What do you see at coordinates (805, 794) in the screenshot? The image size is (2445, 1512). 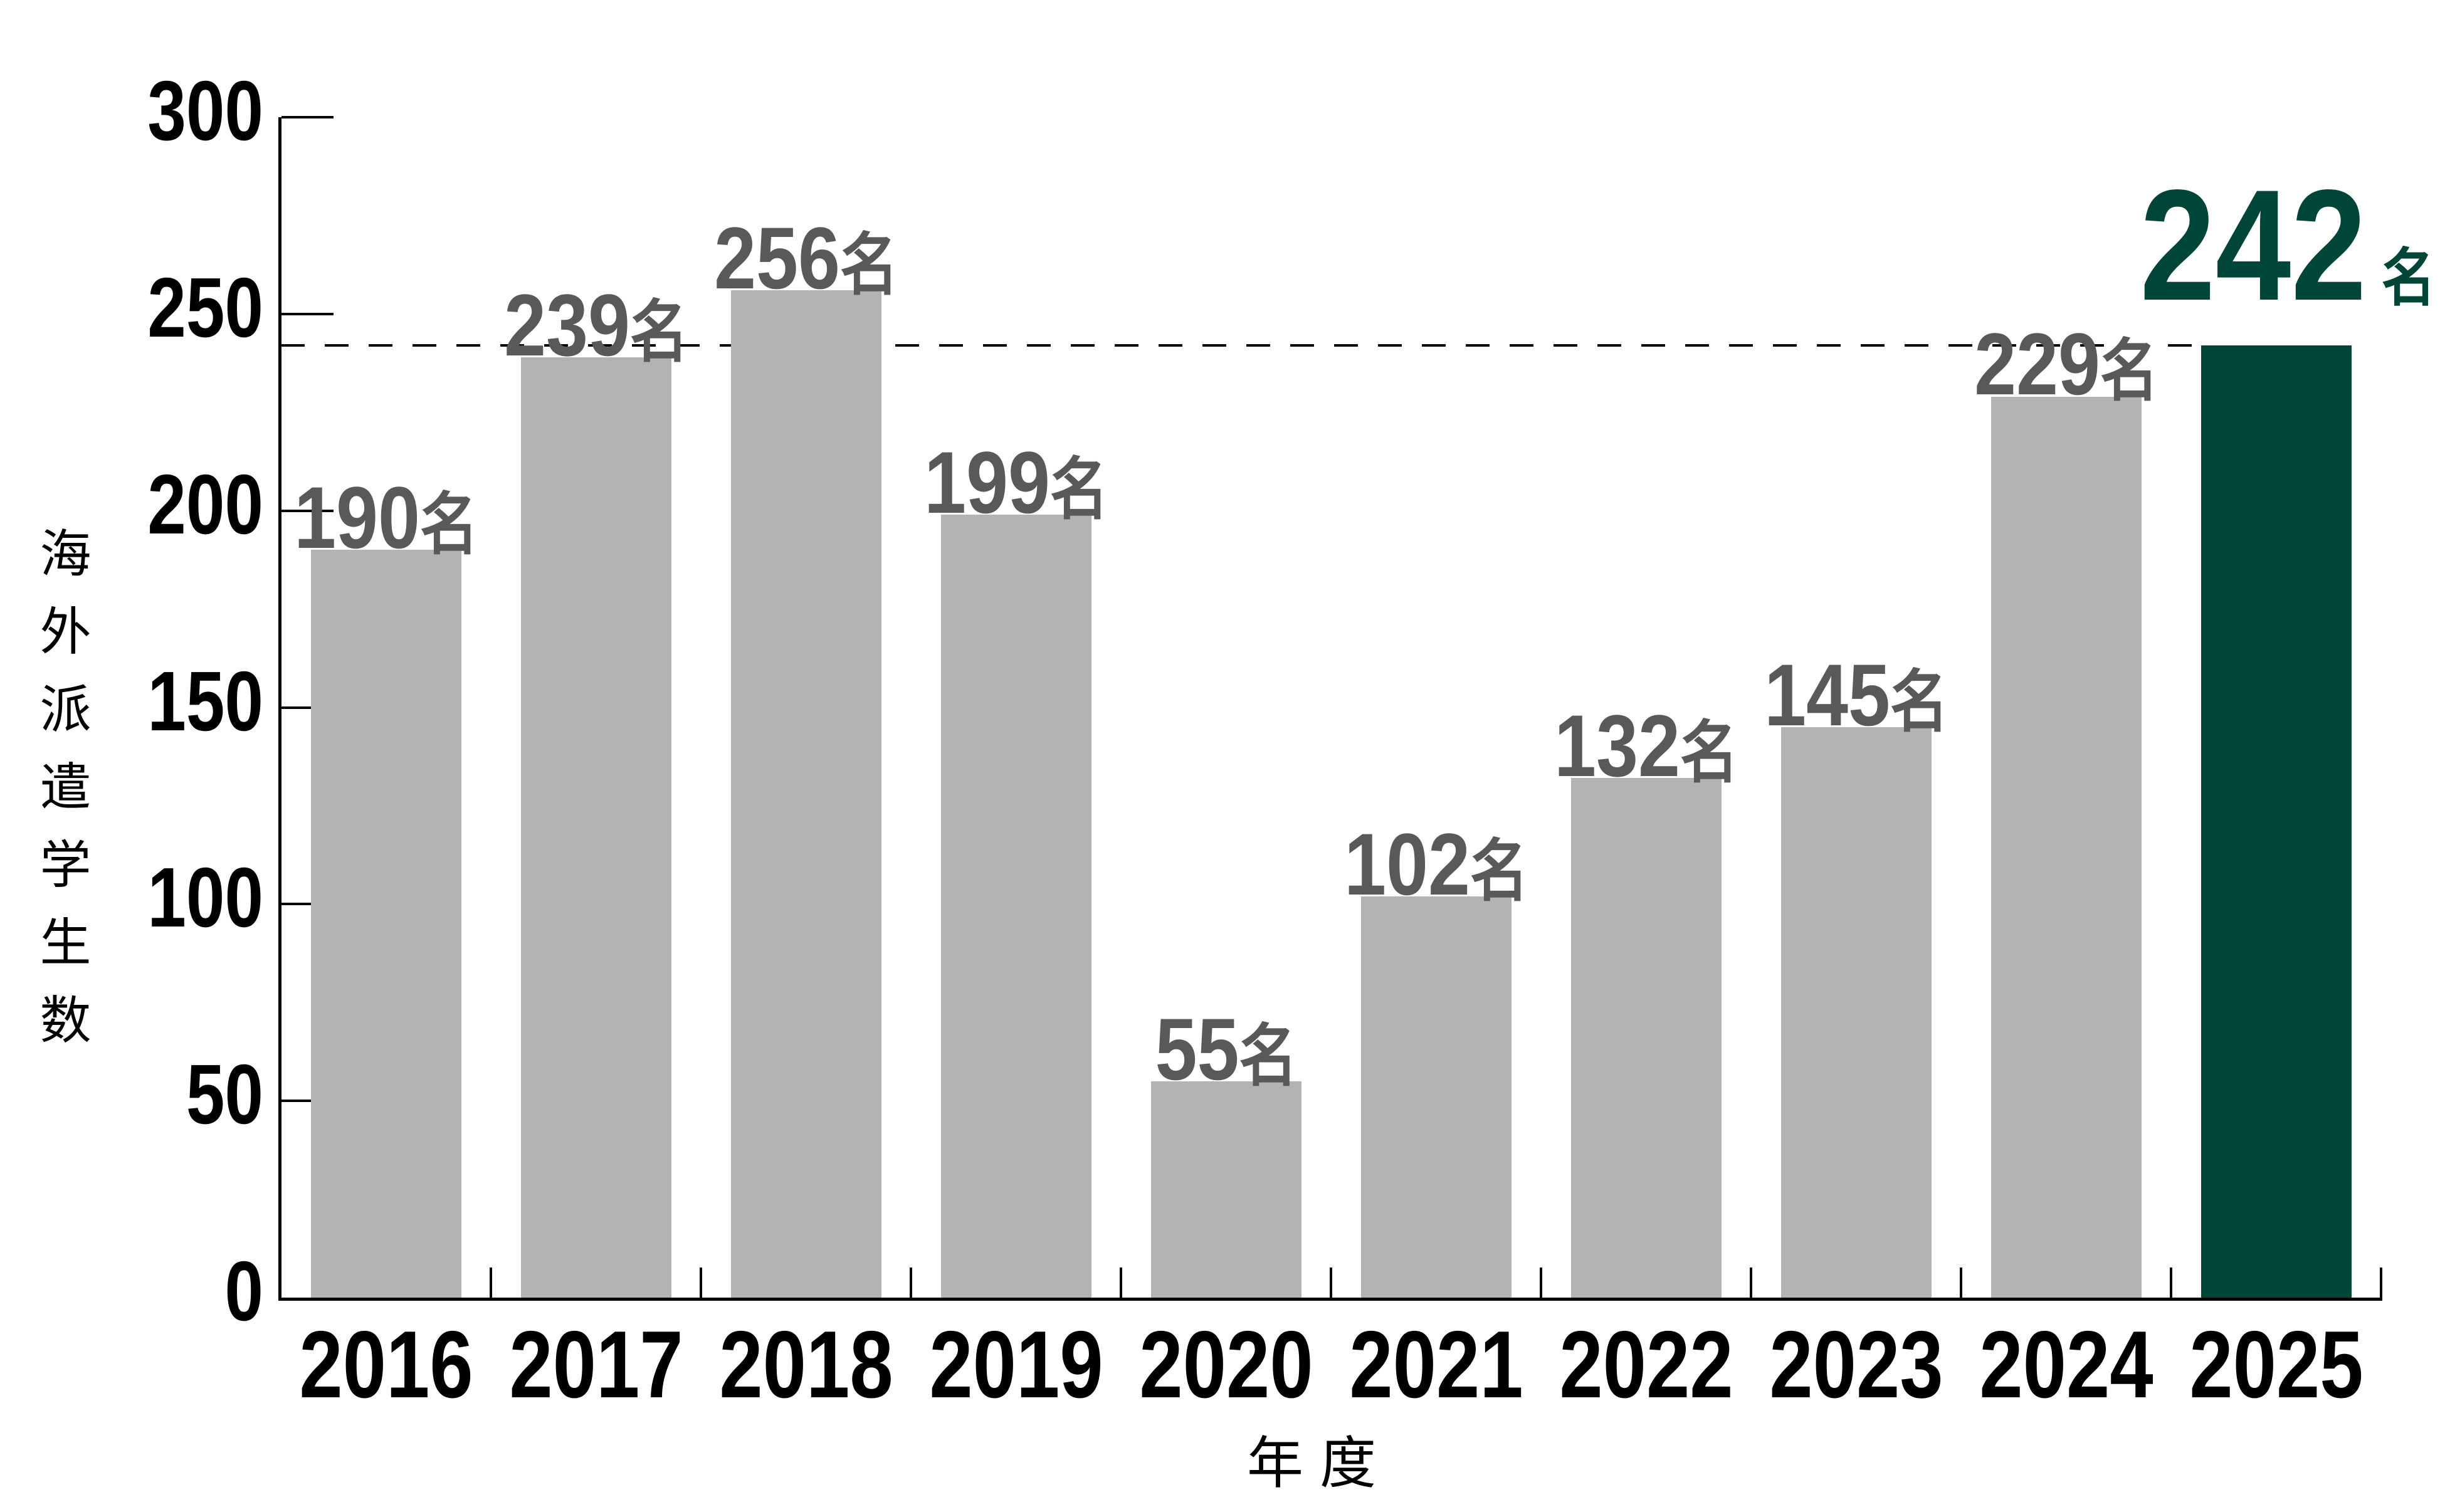 I see `bar-2018` at bounding box center [805, 794].